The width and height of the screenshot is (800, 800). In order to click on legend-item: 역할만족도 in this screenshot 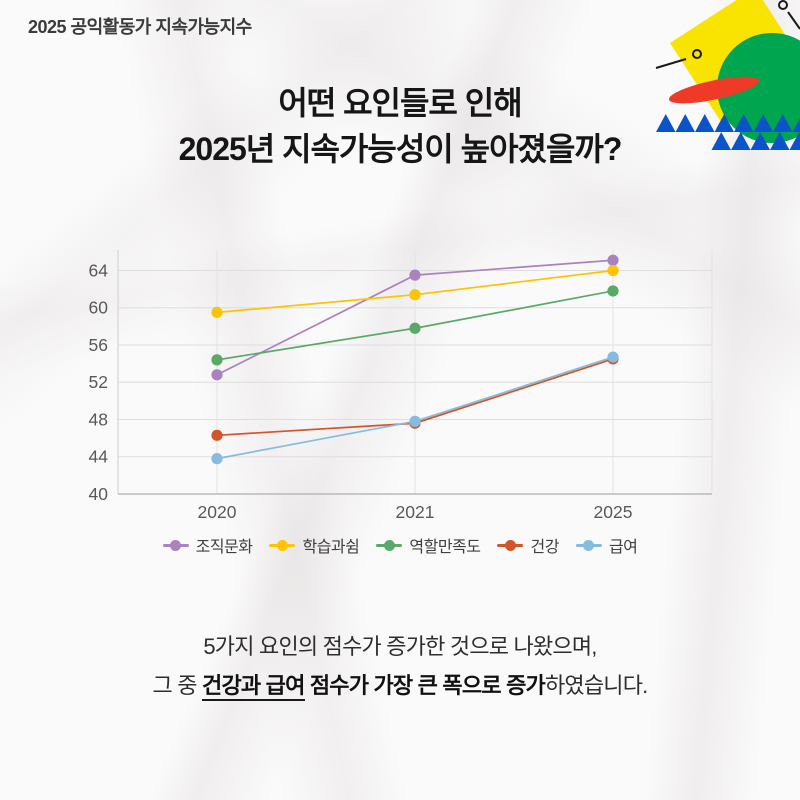, I will do `click(428, 545)`.